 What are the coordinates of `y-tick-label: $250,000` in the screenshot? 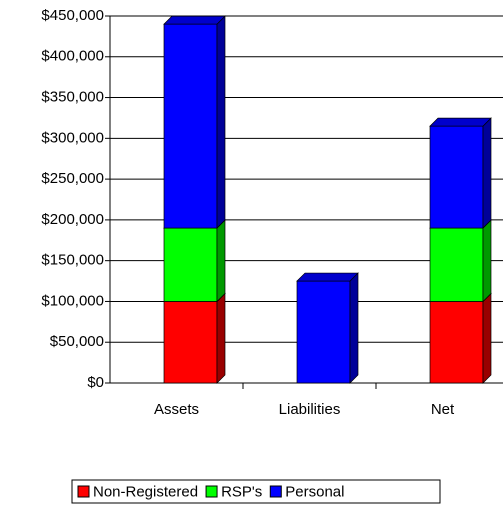 It's located at (72, 178).